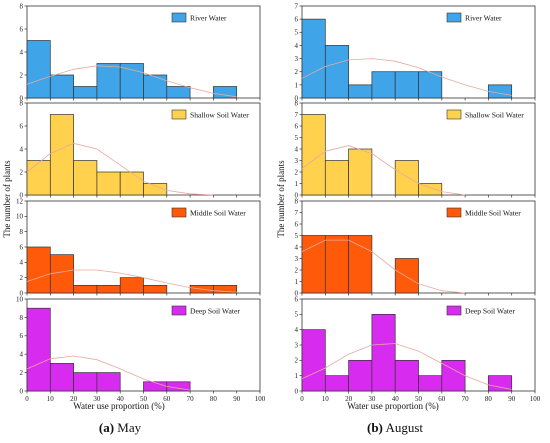  Describe the element at coordinates (120, 428) in the screenshot. I see `caption-may: (a) May` at that location.